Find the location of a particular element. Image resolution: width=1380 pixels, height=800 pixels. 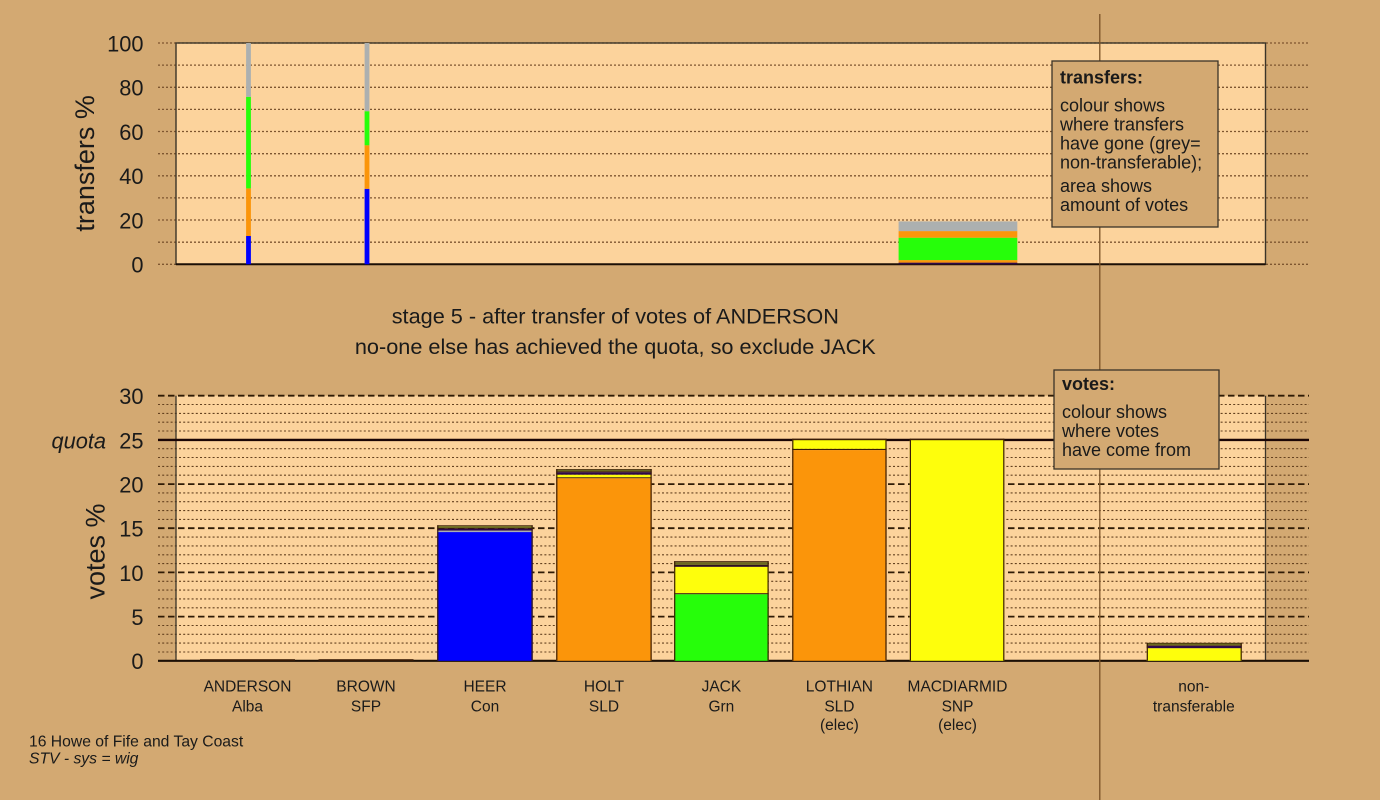

svg-text: 80 is located at coordinates (131, 88).